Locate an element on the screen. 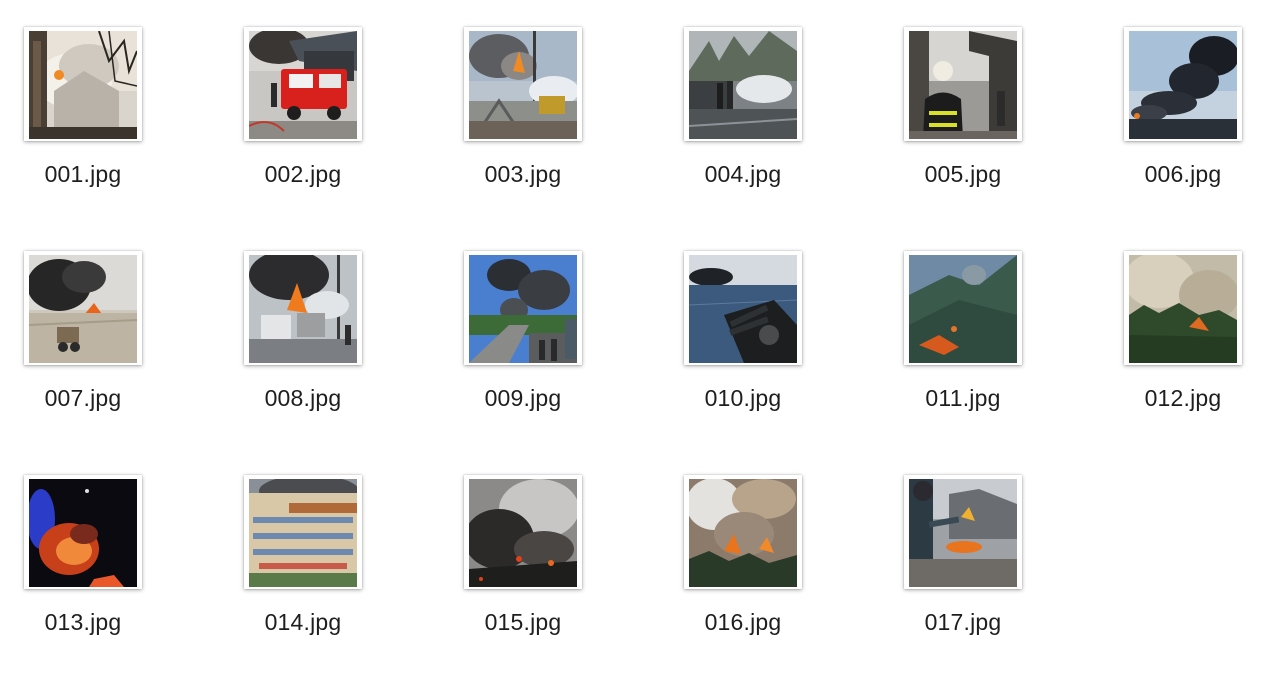 This screenshot has height=675, width=1282. file-name-label: 016.jpg is located at coordinates (743, 622).